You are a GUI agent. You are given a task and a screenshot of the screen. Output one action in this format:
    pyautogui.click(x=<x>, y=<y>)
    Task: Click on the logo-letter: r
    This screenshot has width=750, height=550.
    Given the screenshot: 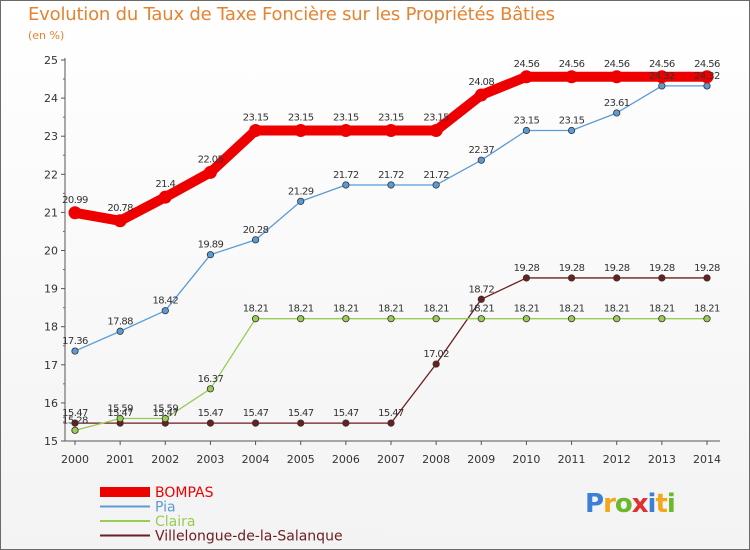 What is the action you would take?
    pyautogui.click(x=609, y=504)
    